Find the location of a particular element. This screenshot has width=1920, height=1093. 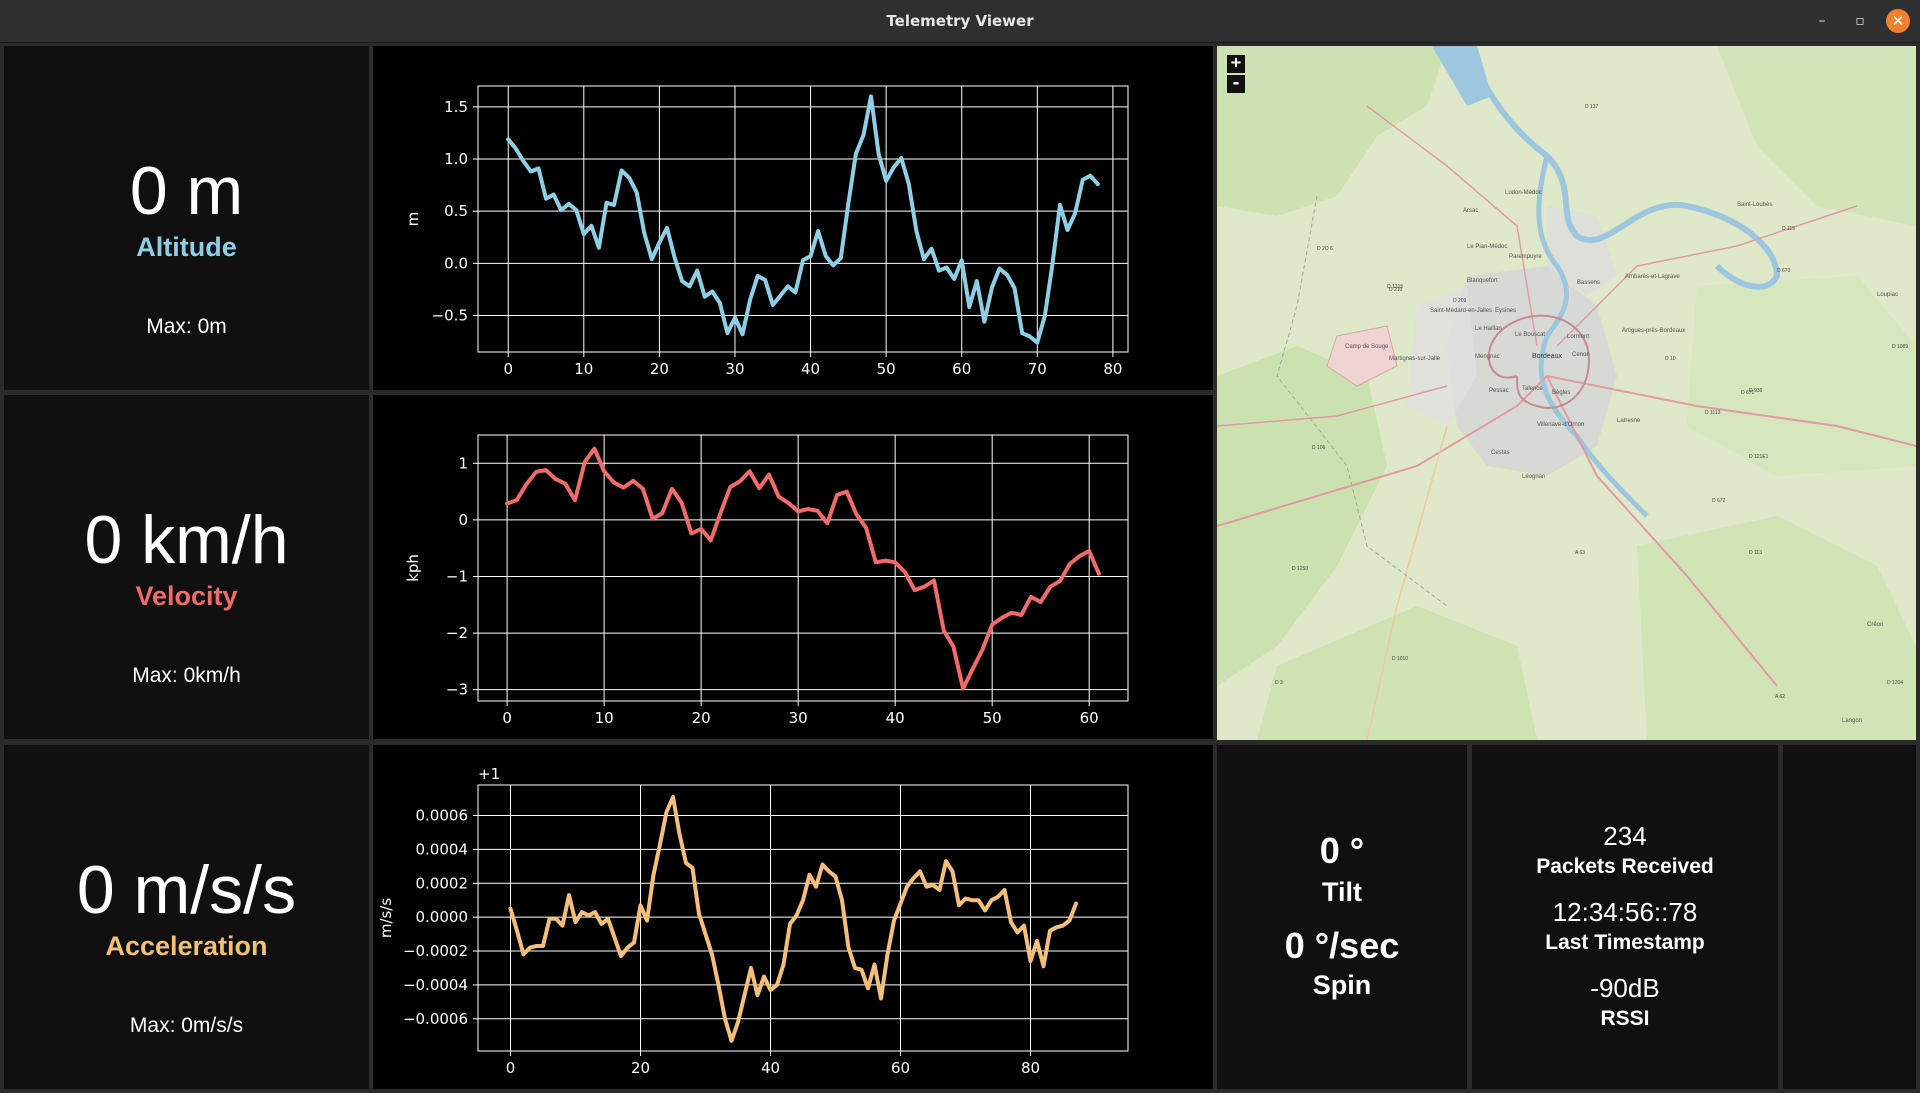

maximize-button: ▫ is located at coordinates (1860, 21).